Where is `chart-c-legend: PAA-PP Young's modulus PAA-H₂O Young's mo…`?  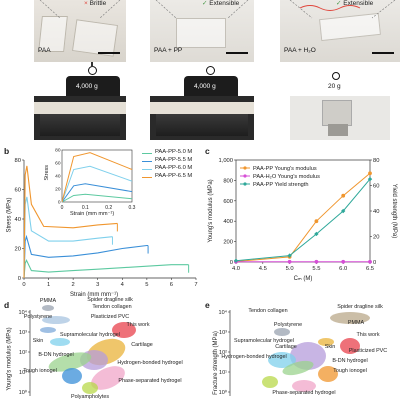 chart-c-legend: PAA-PP Young's modulus PAA-H₂O Young's mo… is located at coordinates (280, 177).